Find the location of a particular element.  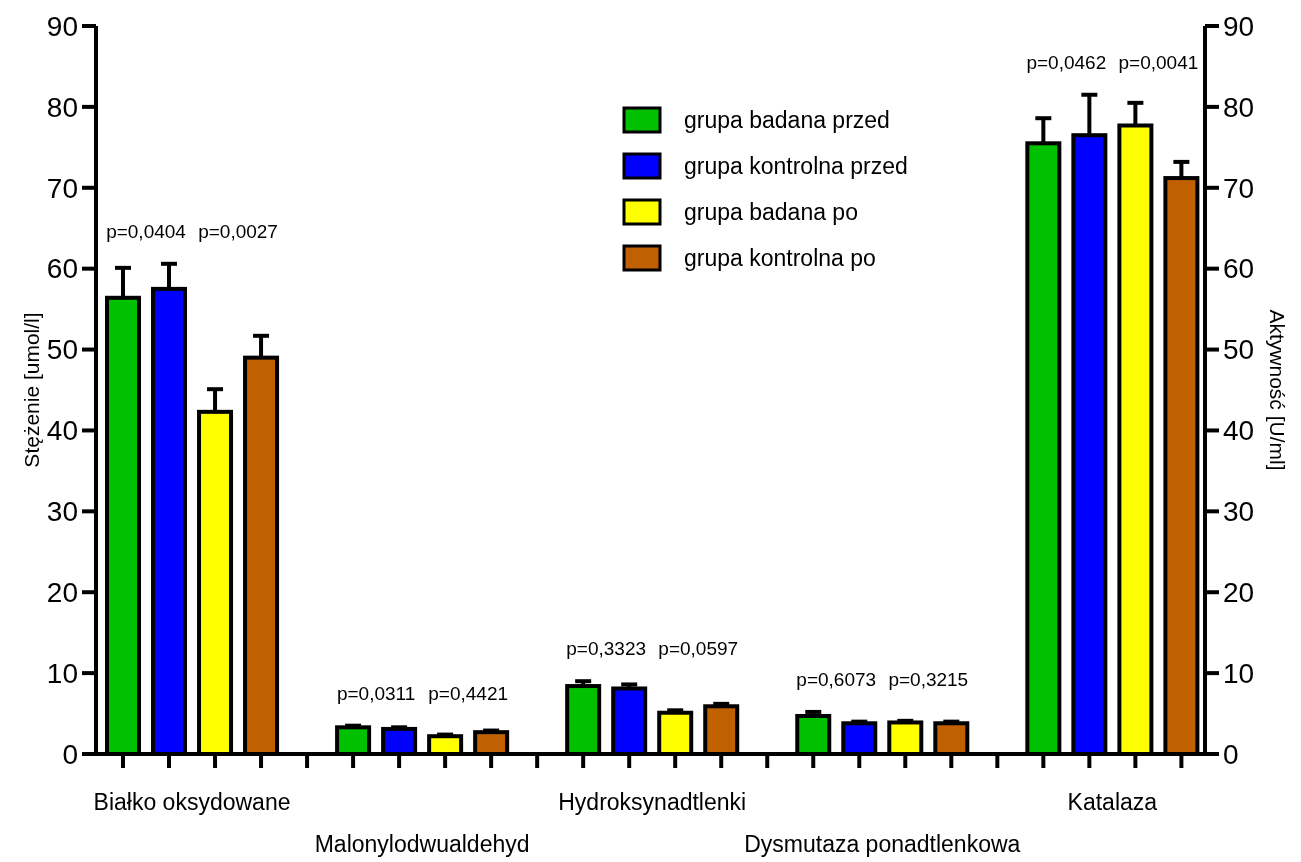

annotation: p=0,0311 is located at coordinates (376, 693).